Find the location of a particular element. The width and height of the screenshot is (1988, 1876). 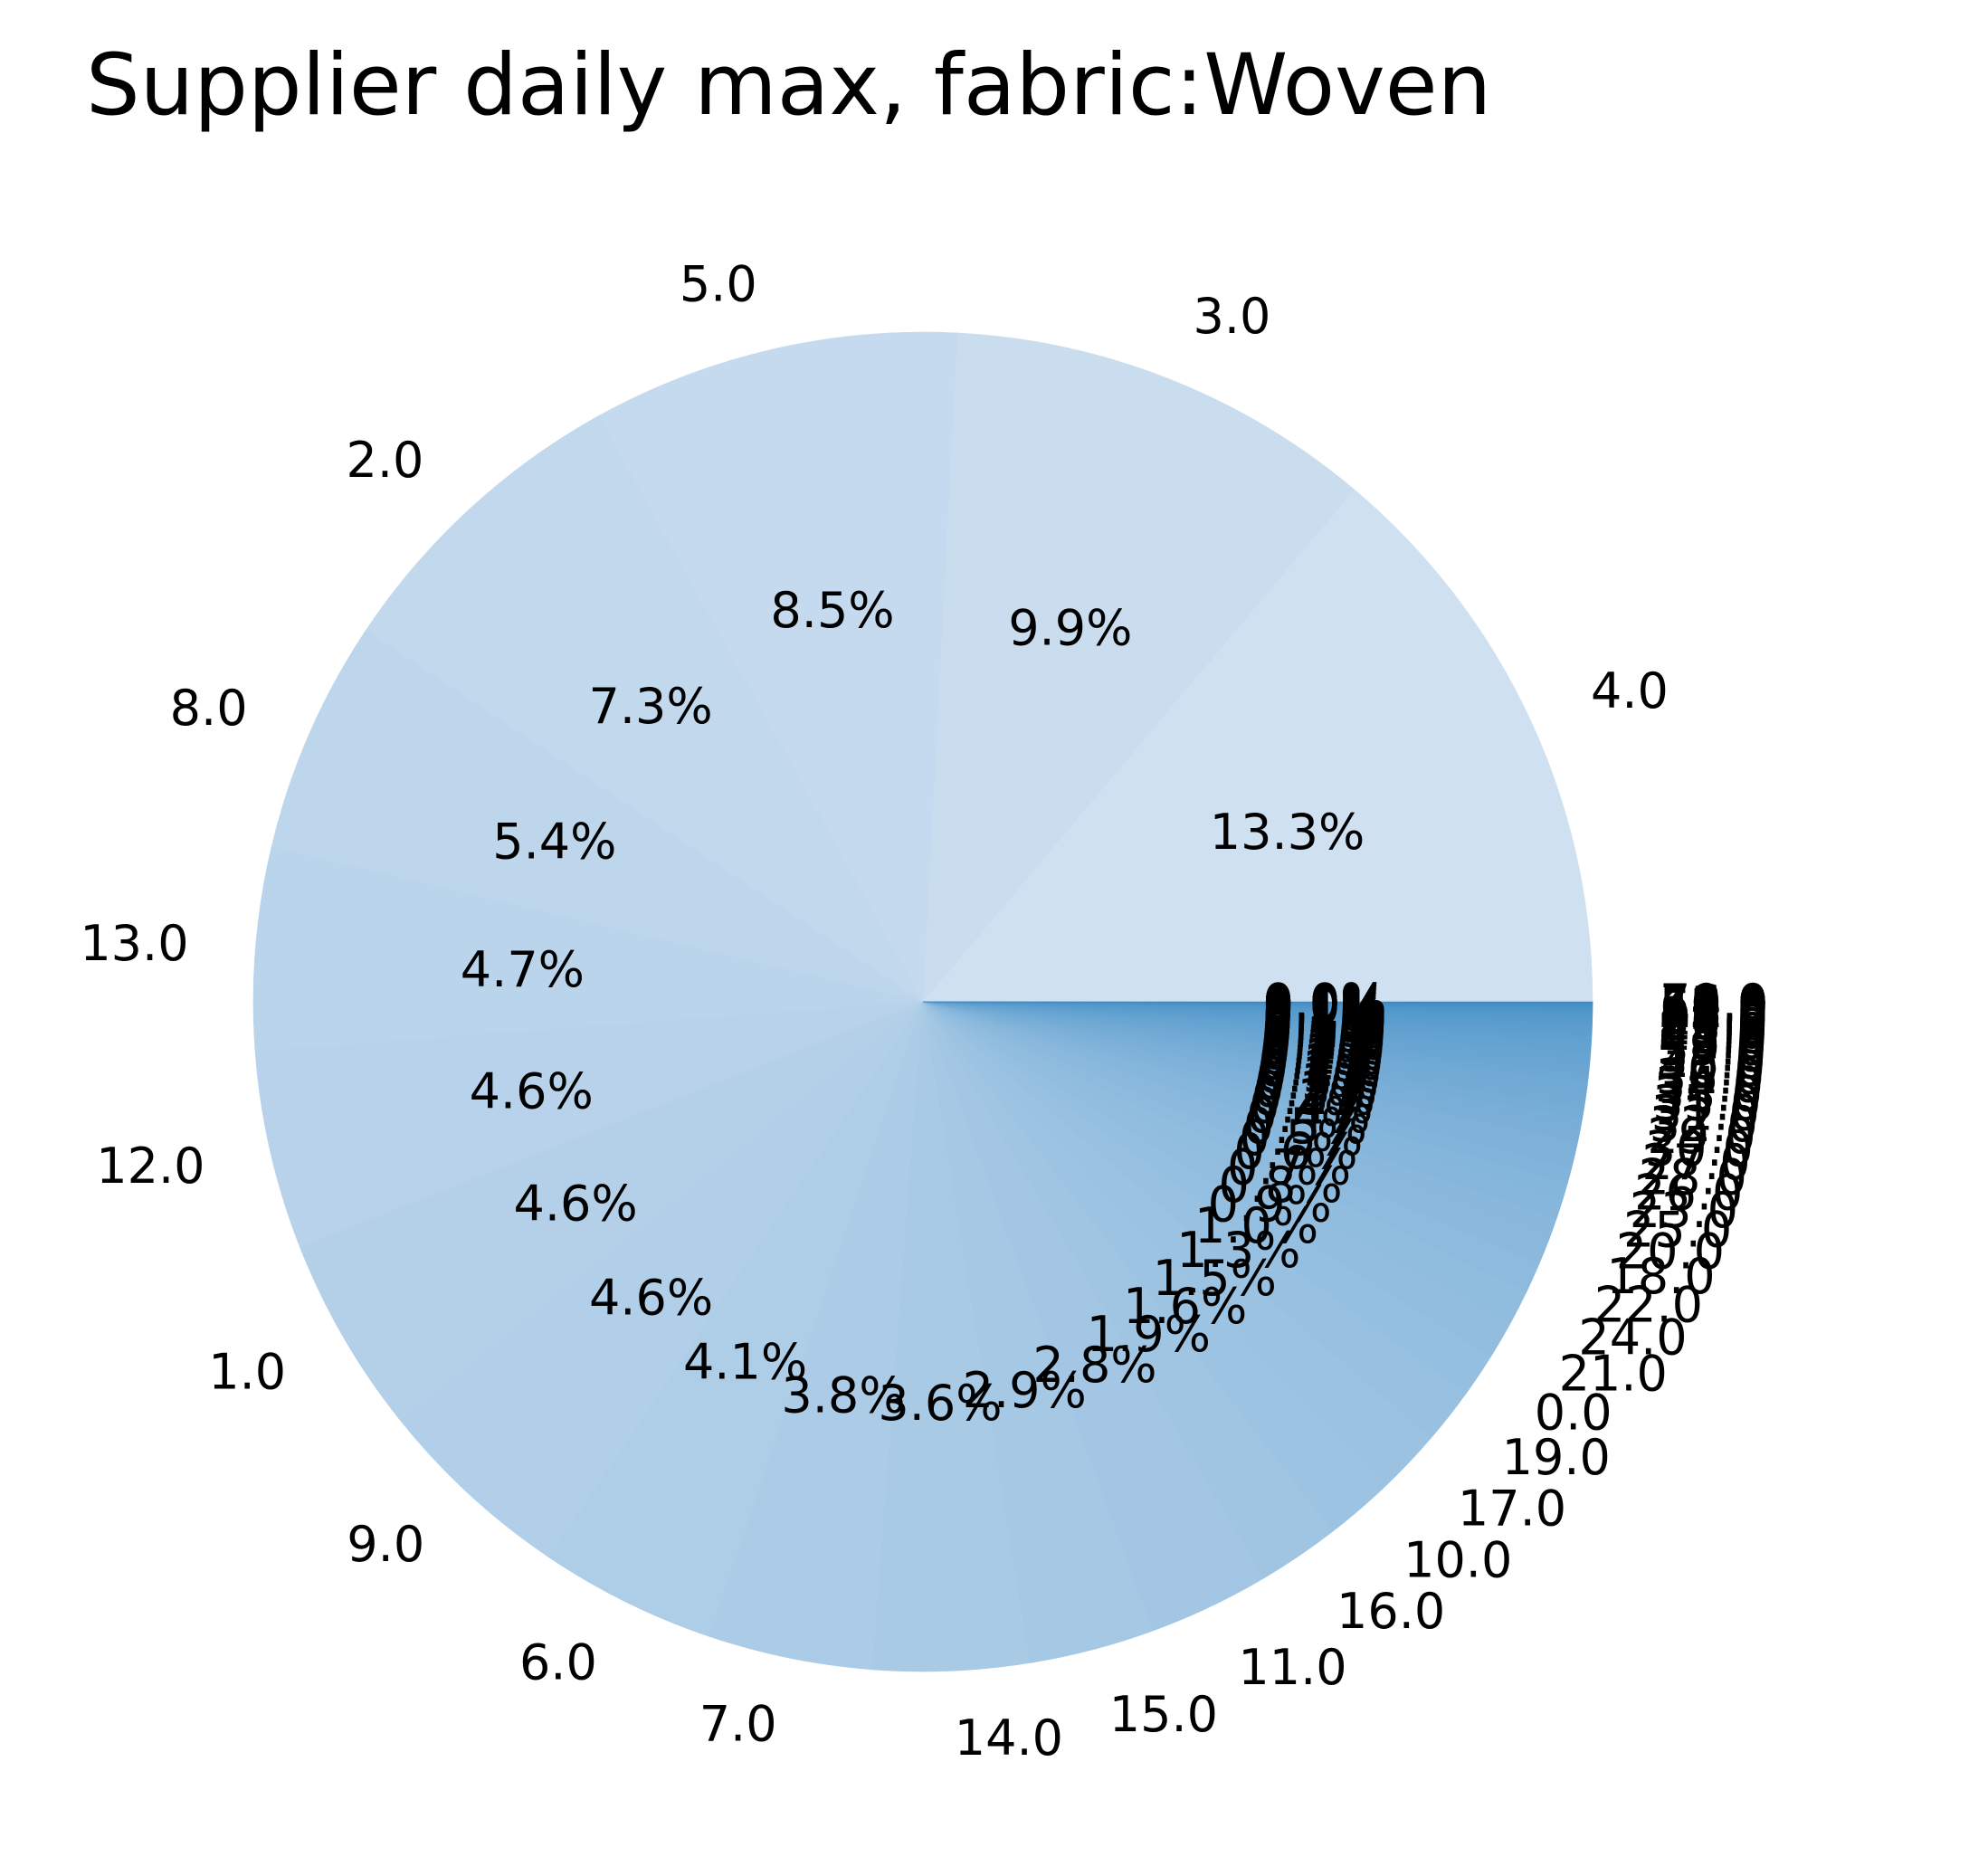

slice-category-label: 2.0 is located at coordinates (385, 460).